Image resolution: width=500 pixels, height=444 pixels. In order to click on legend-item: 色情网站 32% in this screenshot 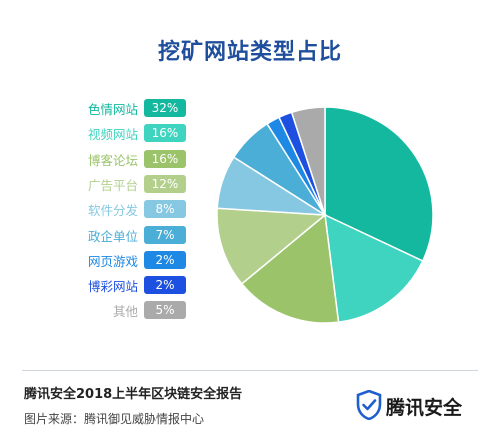, I will do `click(125, 108)`.